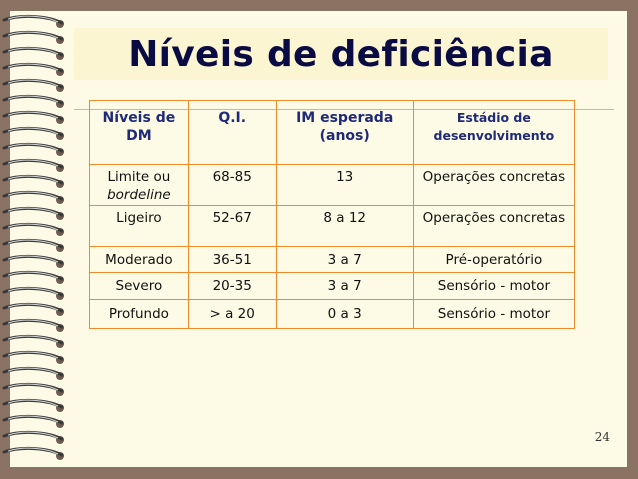  What do you see at coordinates (232, 286) in the screenshot?
I see `cell-qi: 20-35` at bounding box center [232, 286].